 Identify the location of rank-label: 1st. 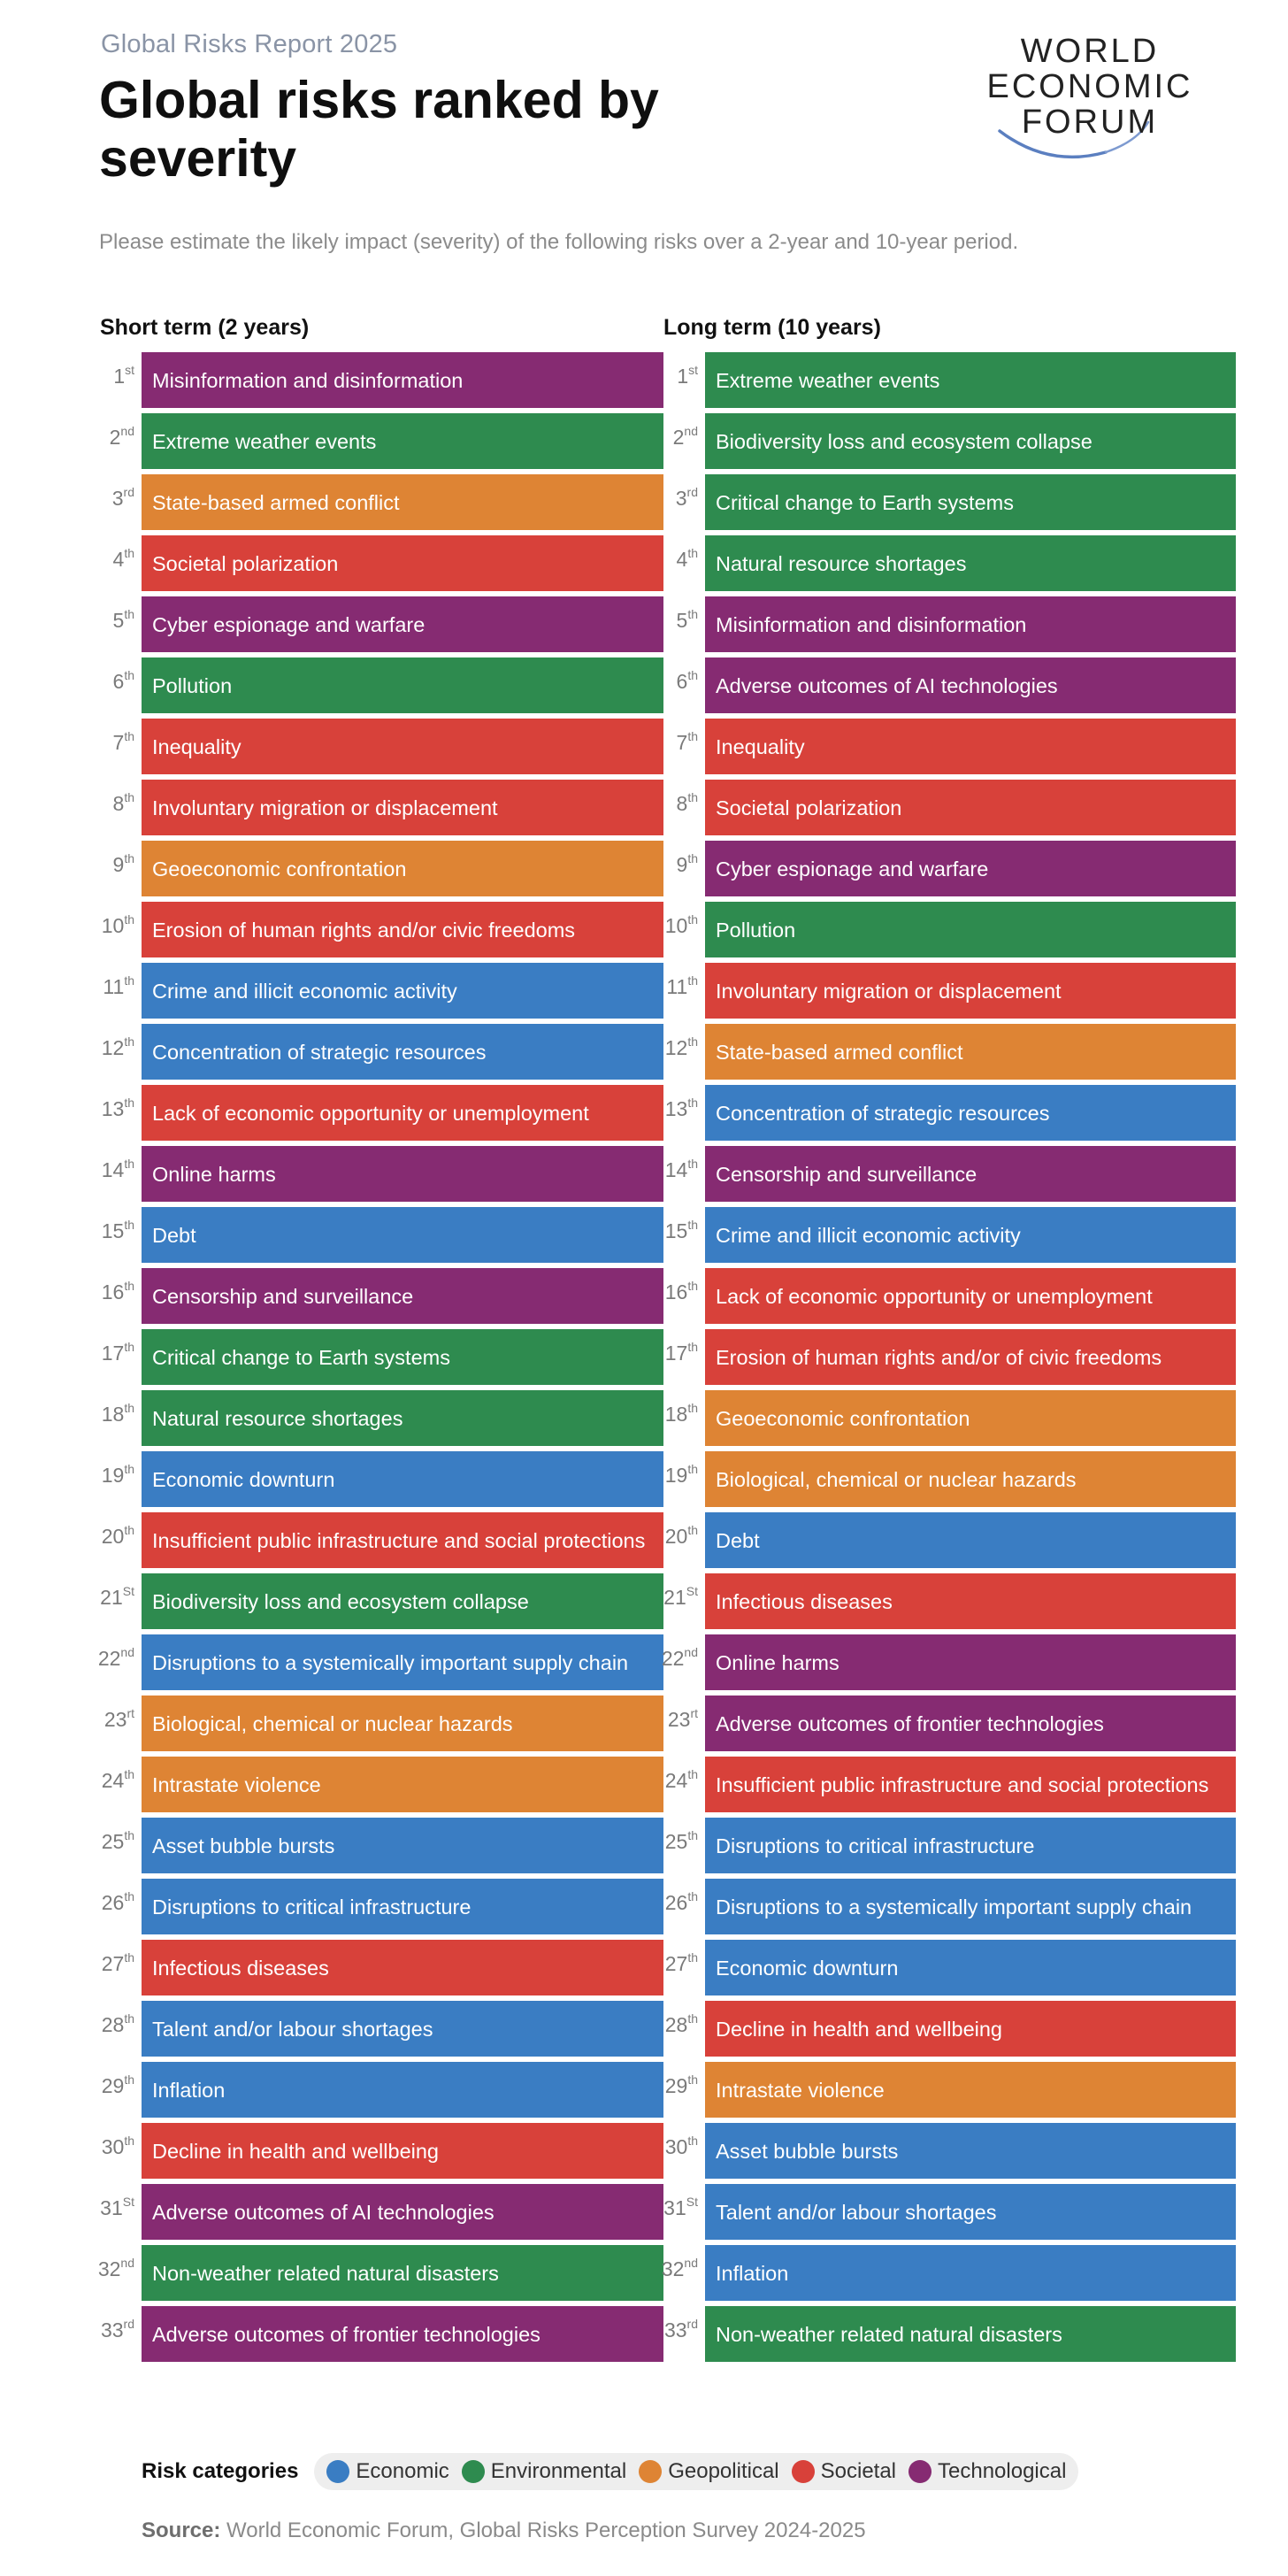
(678, 375).